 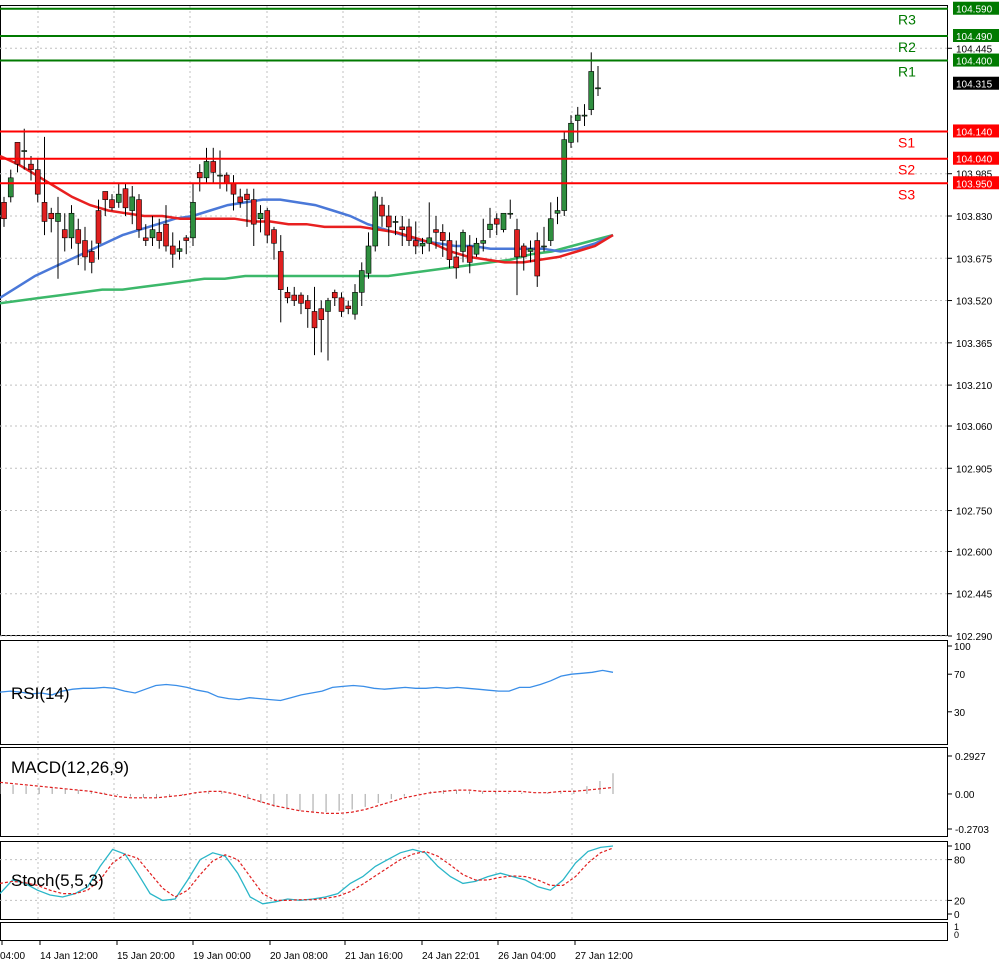 I want to click on time-tick-label: 20 Jan 08:00, so click(x=299, y=956).